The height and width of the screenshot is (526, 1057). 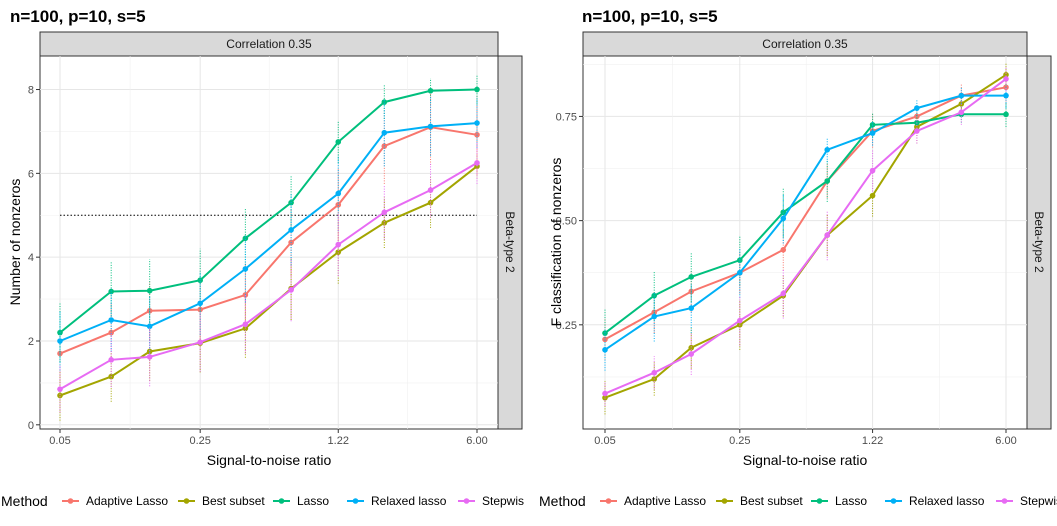 I want to click on y-axis: 0 2 4 6 8, so click(x=34, y=258).